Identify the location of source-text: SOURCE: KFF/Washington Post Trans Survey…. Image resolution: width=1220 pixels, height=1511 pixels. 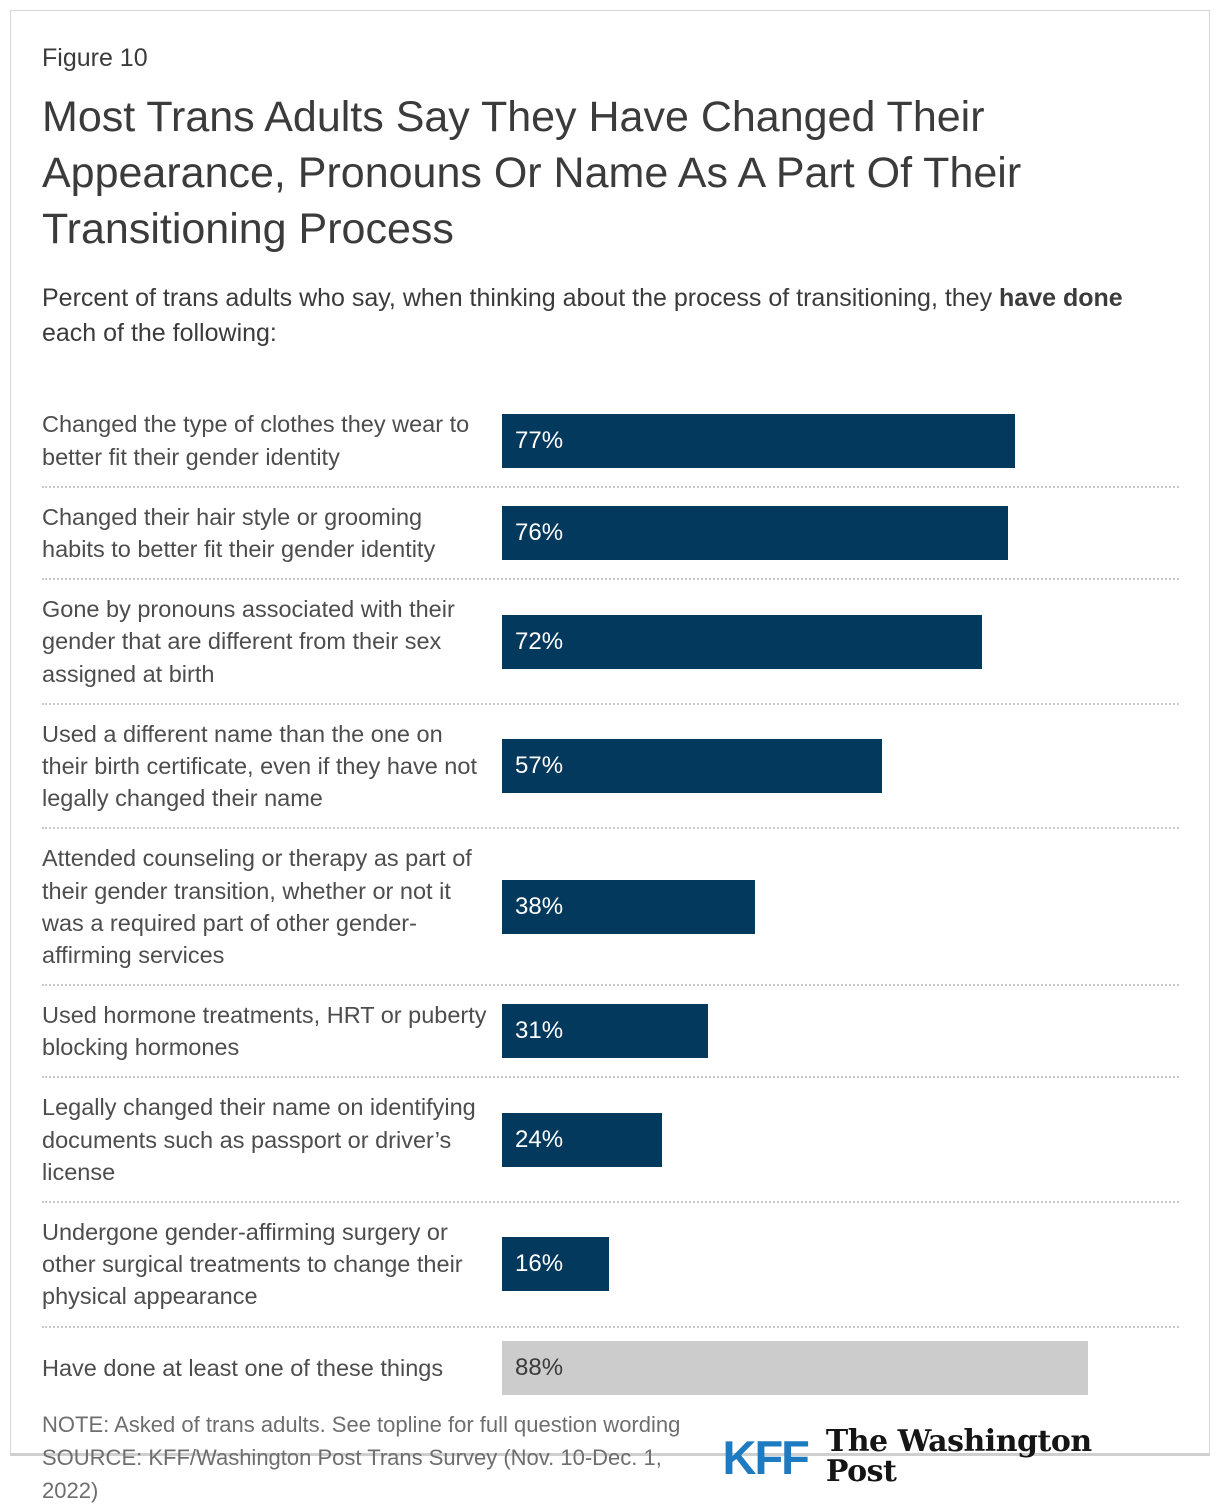
(352, 1473).